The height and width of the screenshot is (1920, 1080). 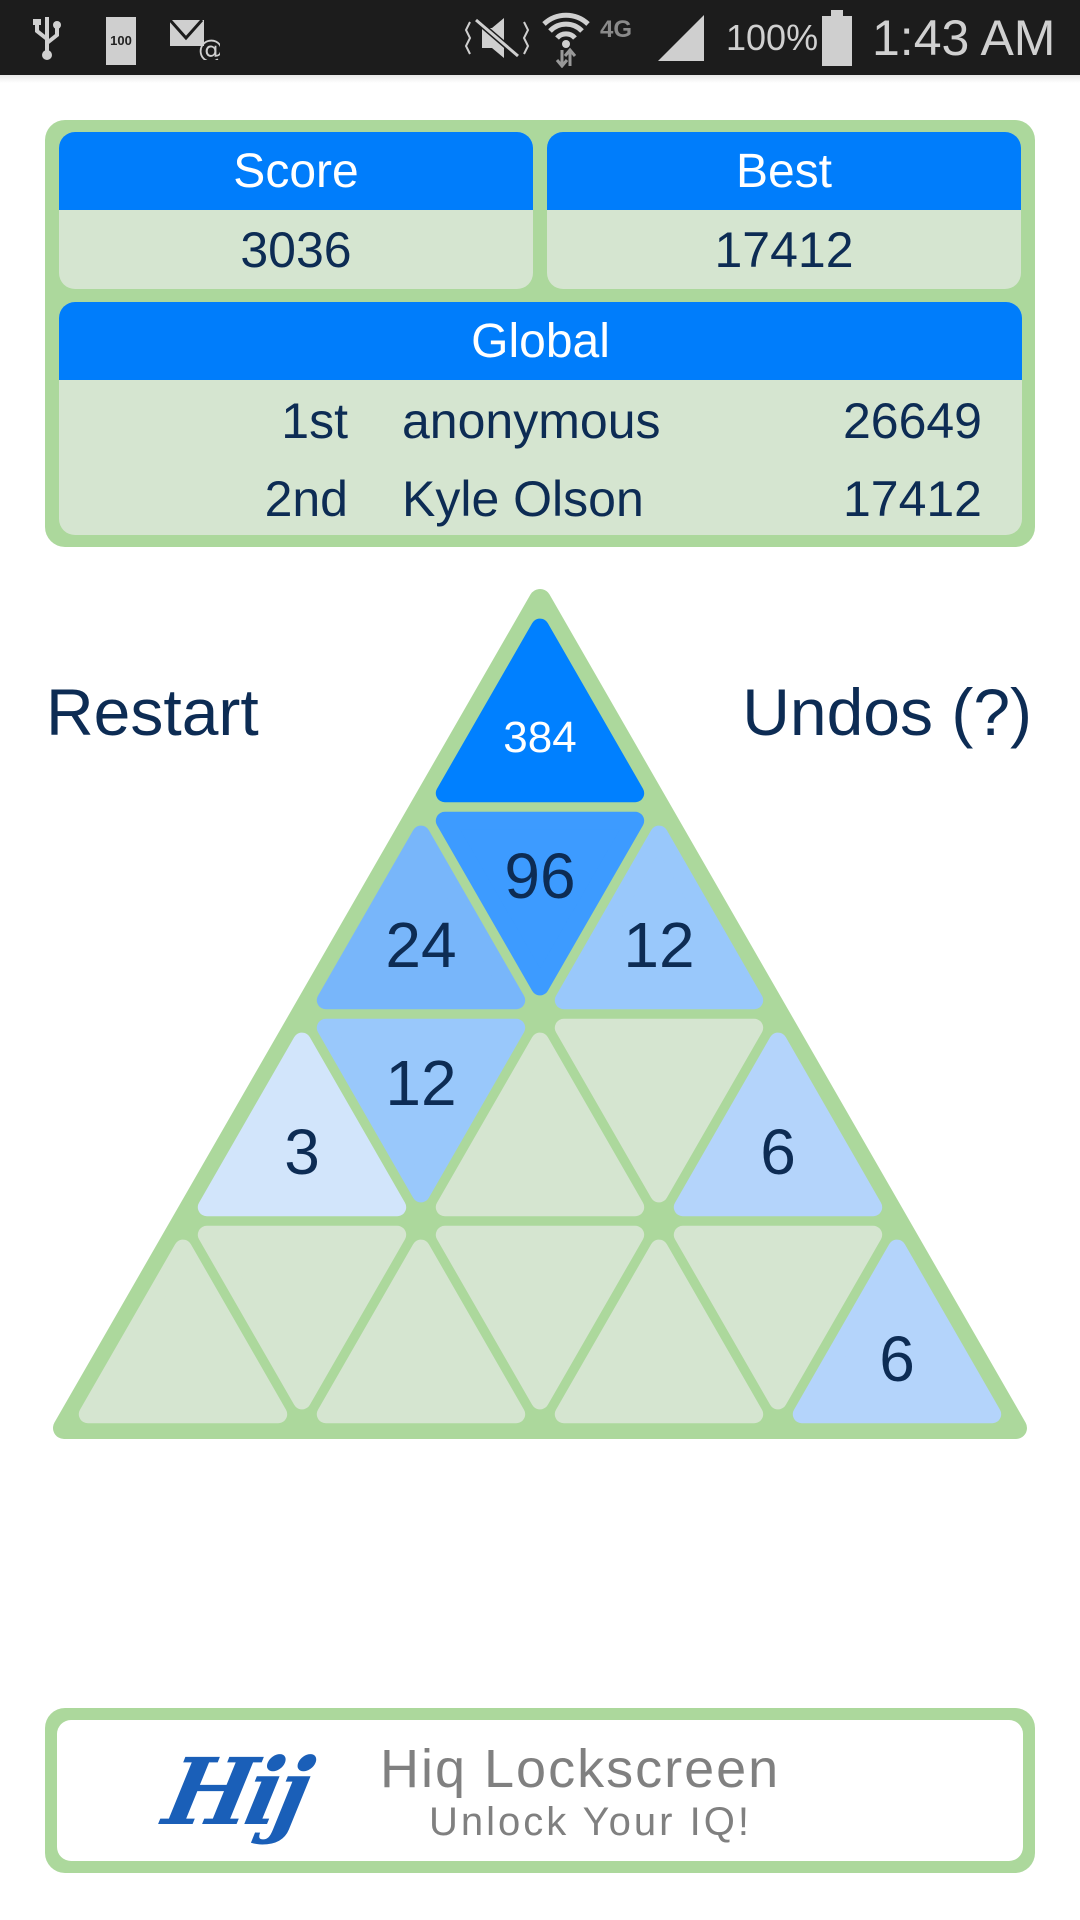 I want to click on leaderboard-rank: 2nd, so click(x=306, y=499).